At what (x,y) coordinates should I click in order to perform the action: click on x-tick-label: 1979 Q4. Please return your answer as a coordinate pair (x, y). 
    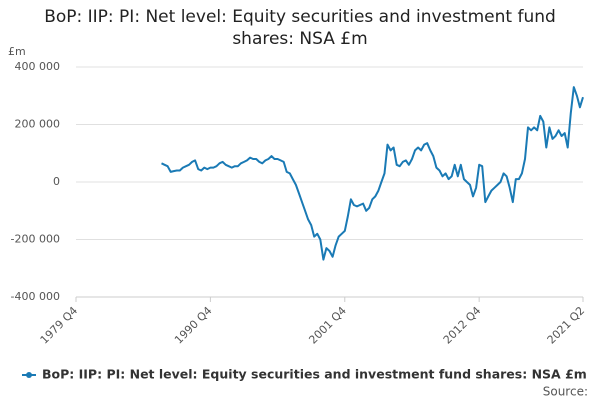
    Looking at the image, I should click on (59, 325).